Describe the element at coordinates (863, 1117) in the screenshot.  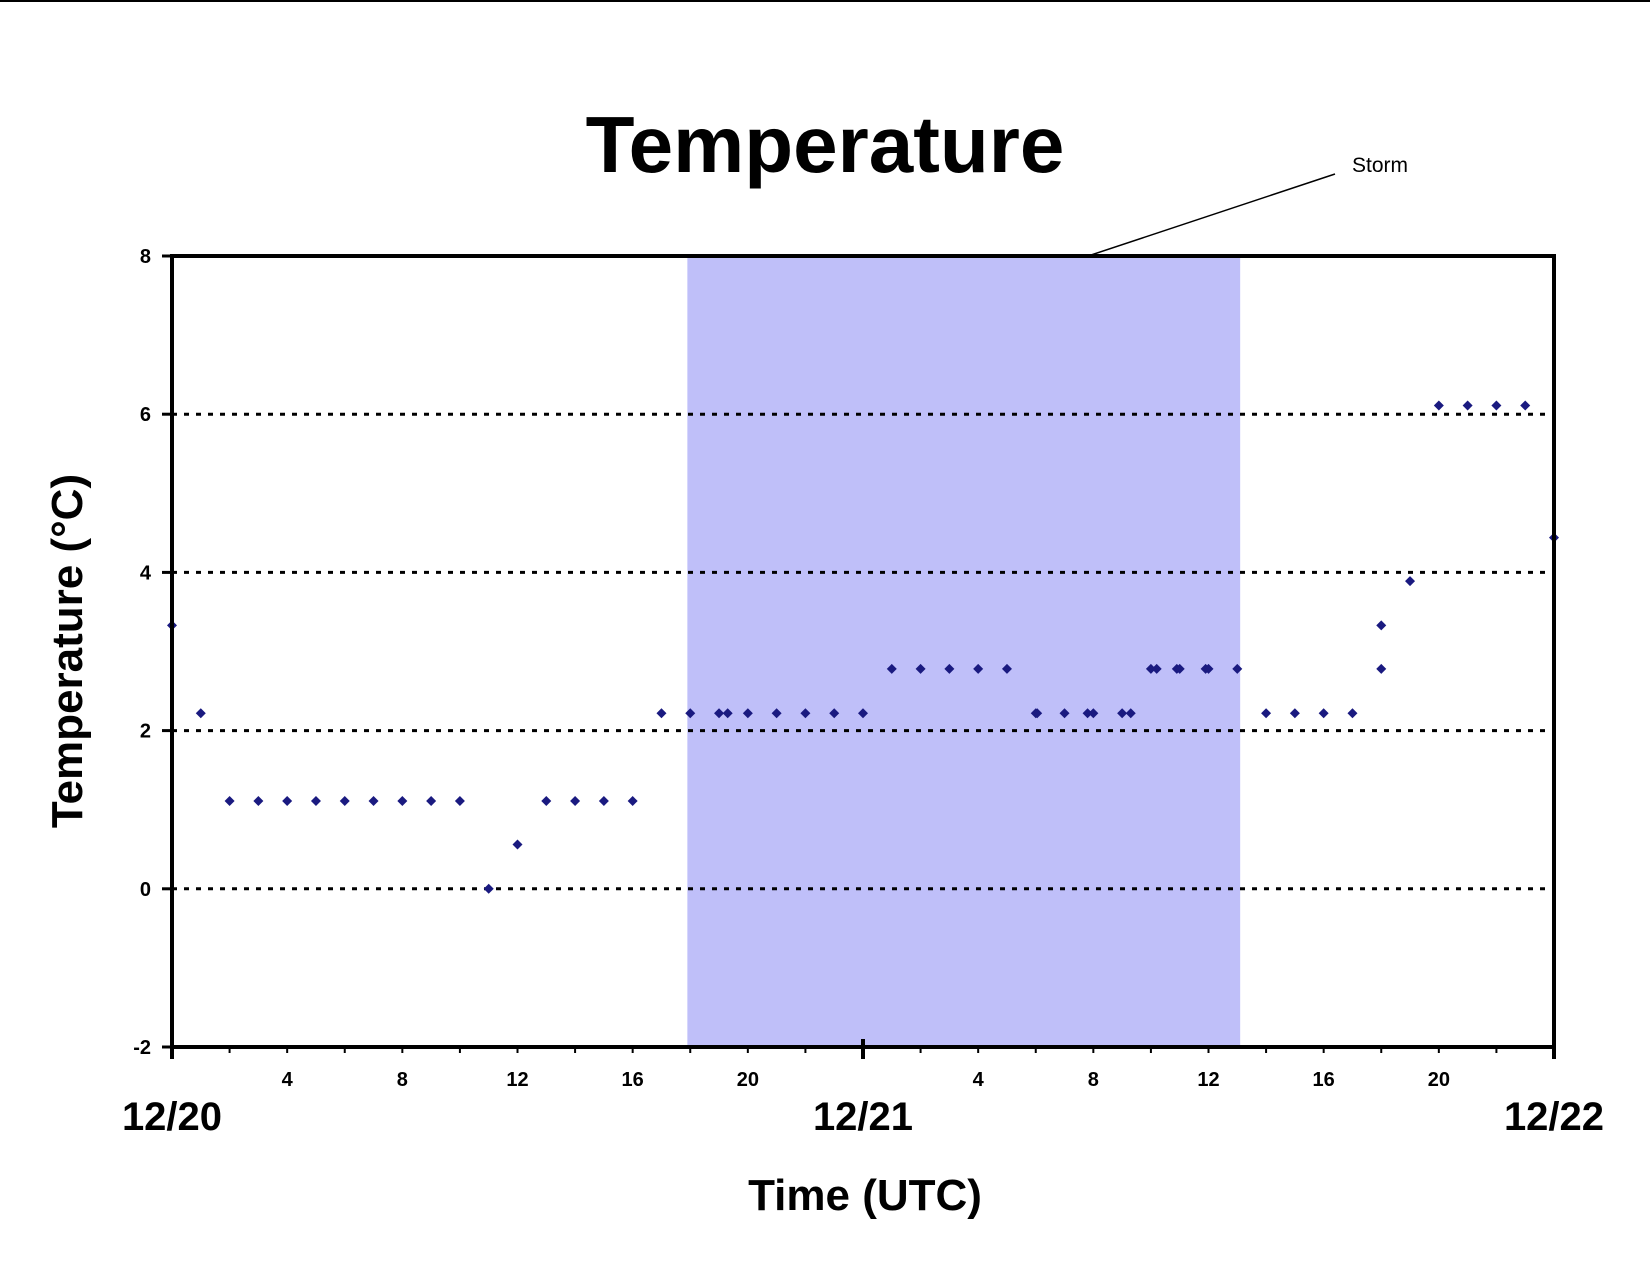
I see `date-label: 12/21` at that location.